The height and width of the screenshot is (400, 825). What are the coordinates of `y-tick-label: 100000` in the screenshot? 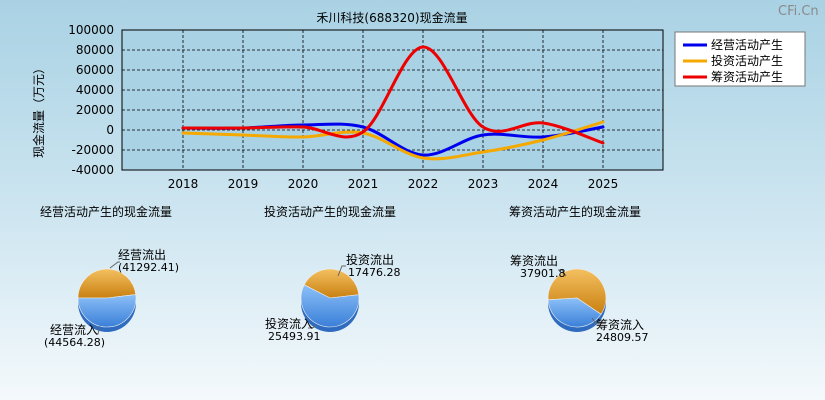 It's located at (91, 30).